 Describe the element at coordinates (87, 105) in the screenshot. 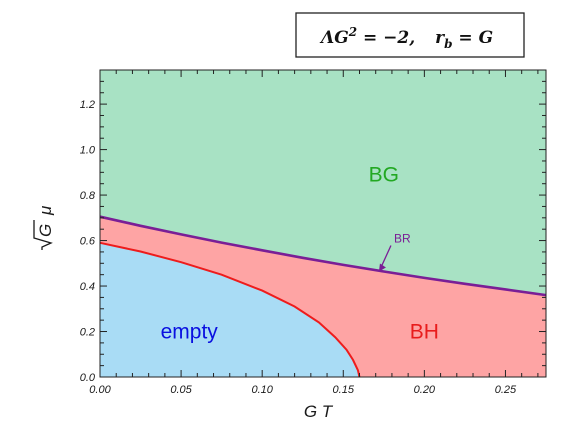

I see `y-tick-label: 1.2` at that location.